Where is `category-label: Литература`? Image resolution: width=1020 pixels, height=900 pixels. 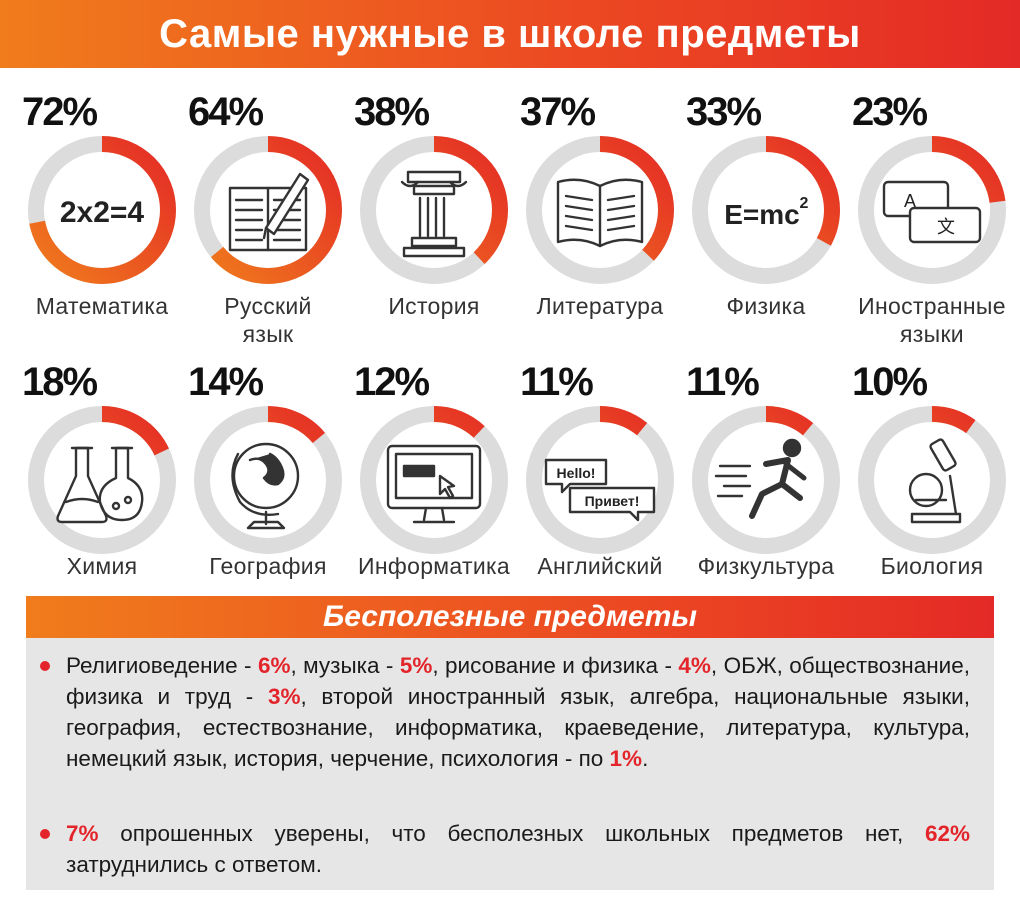
category-label: Литература is located at coordinates (600, 306).